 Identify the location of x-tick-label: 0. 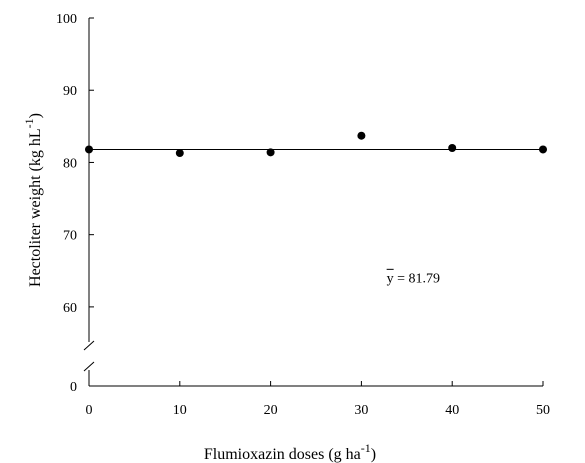
(89, 410).